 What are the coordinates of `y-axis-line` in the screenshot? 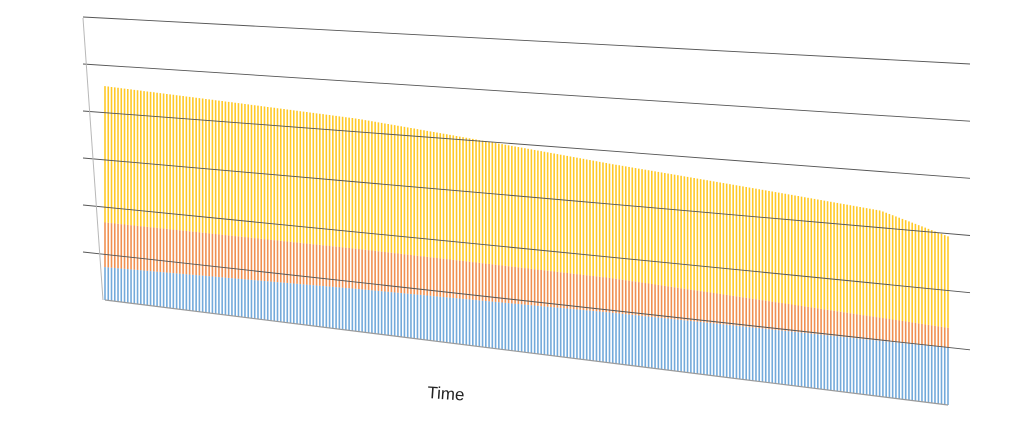 It's located at (93, 159).